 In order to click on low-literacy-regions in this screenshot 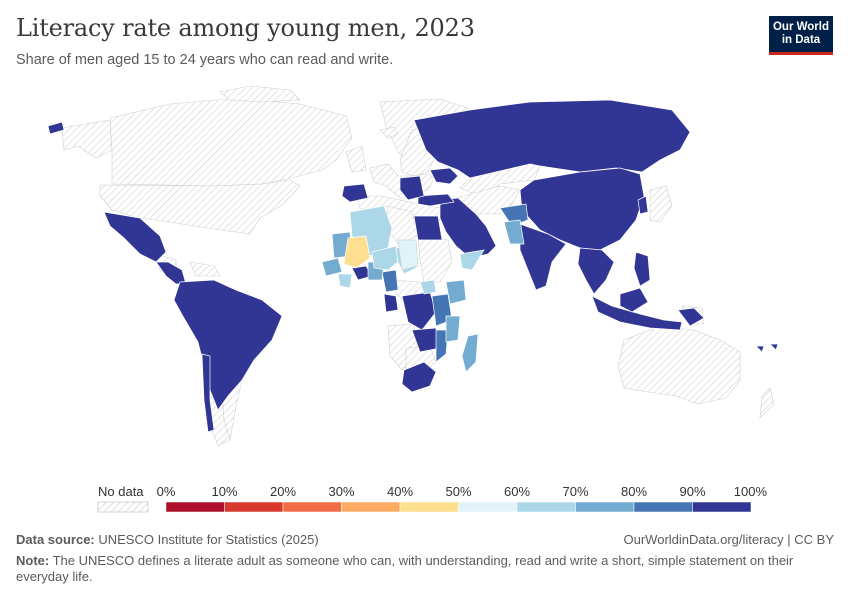, I will do `click(357, 252)`.